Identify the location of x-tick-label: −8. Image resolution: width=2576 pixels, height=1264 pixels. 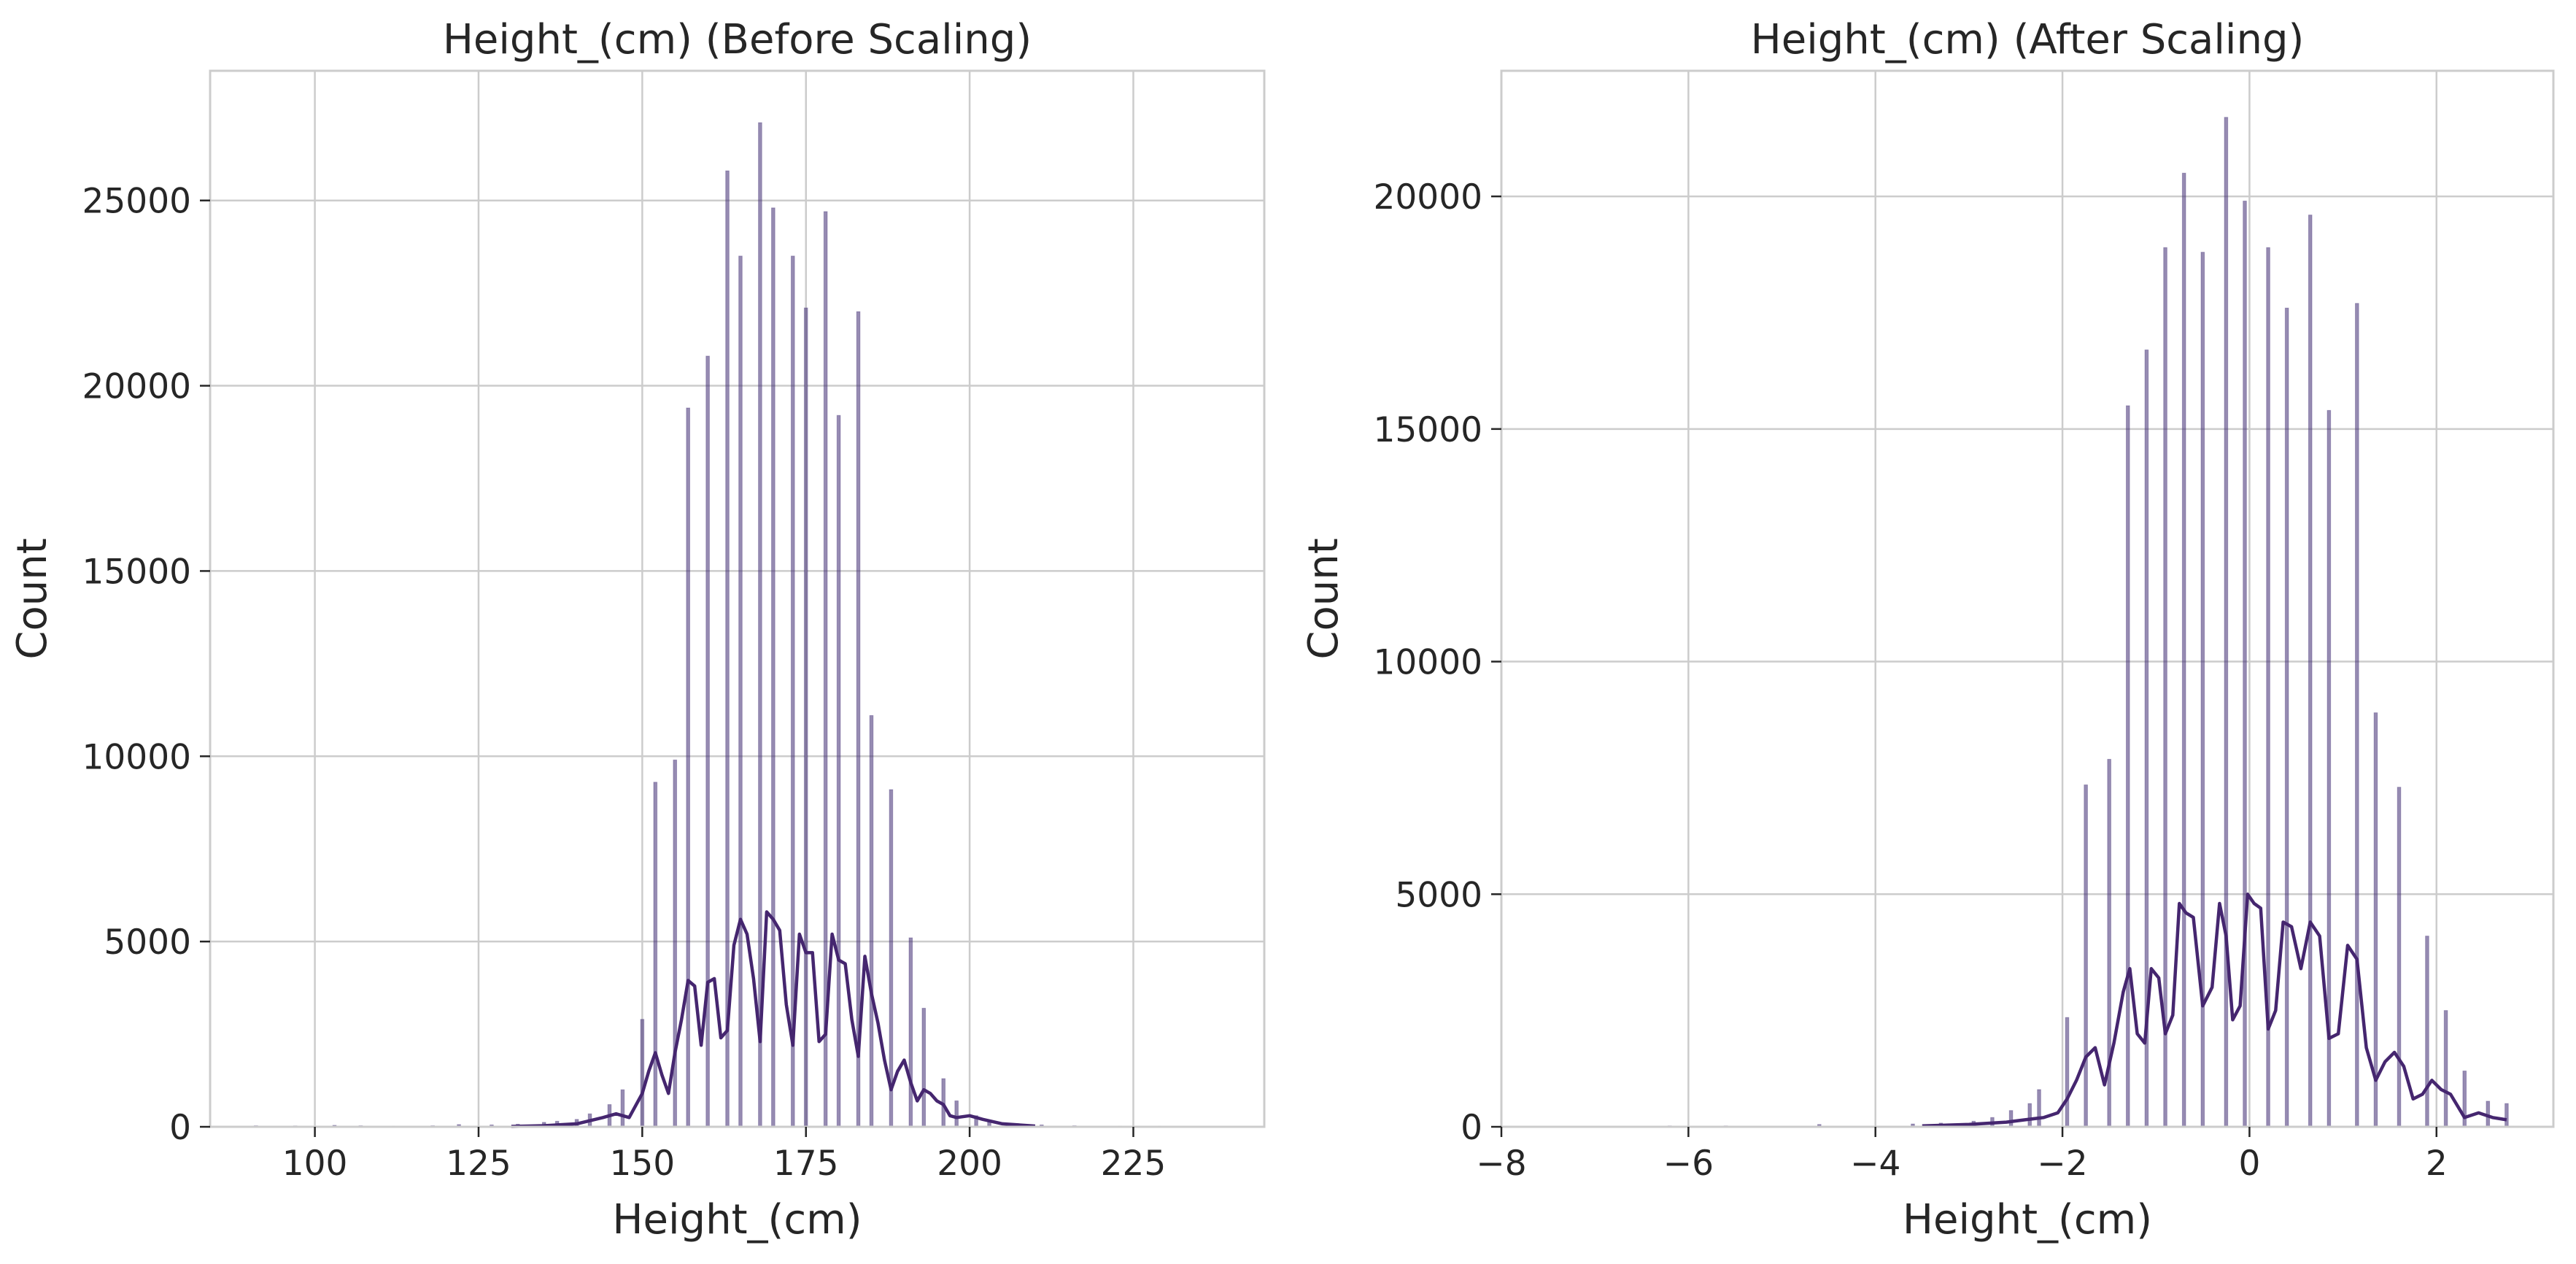
(1501, 1164).